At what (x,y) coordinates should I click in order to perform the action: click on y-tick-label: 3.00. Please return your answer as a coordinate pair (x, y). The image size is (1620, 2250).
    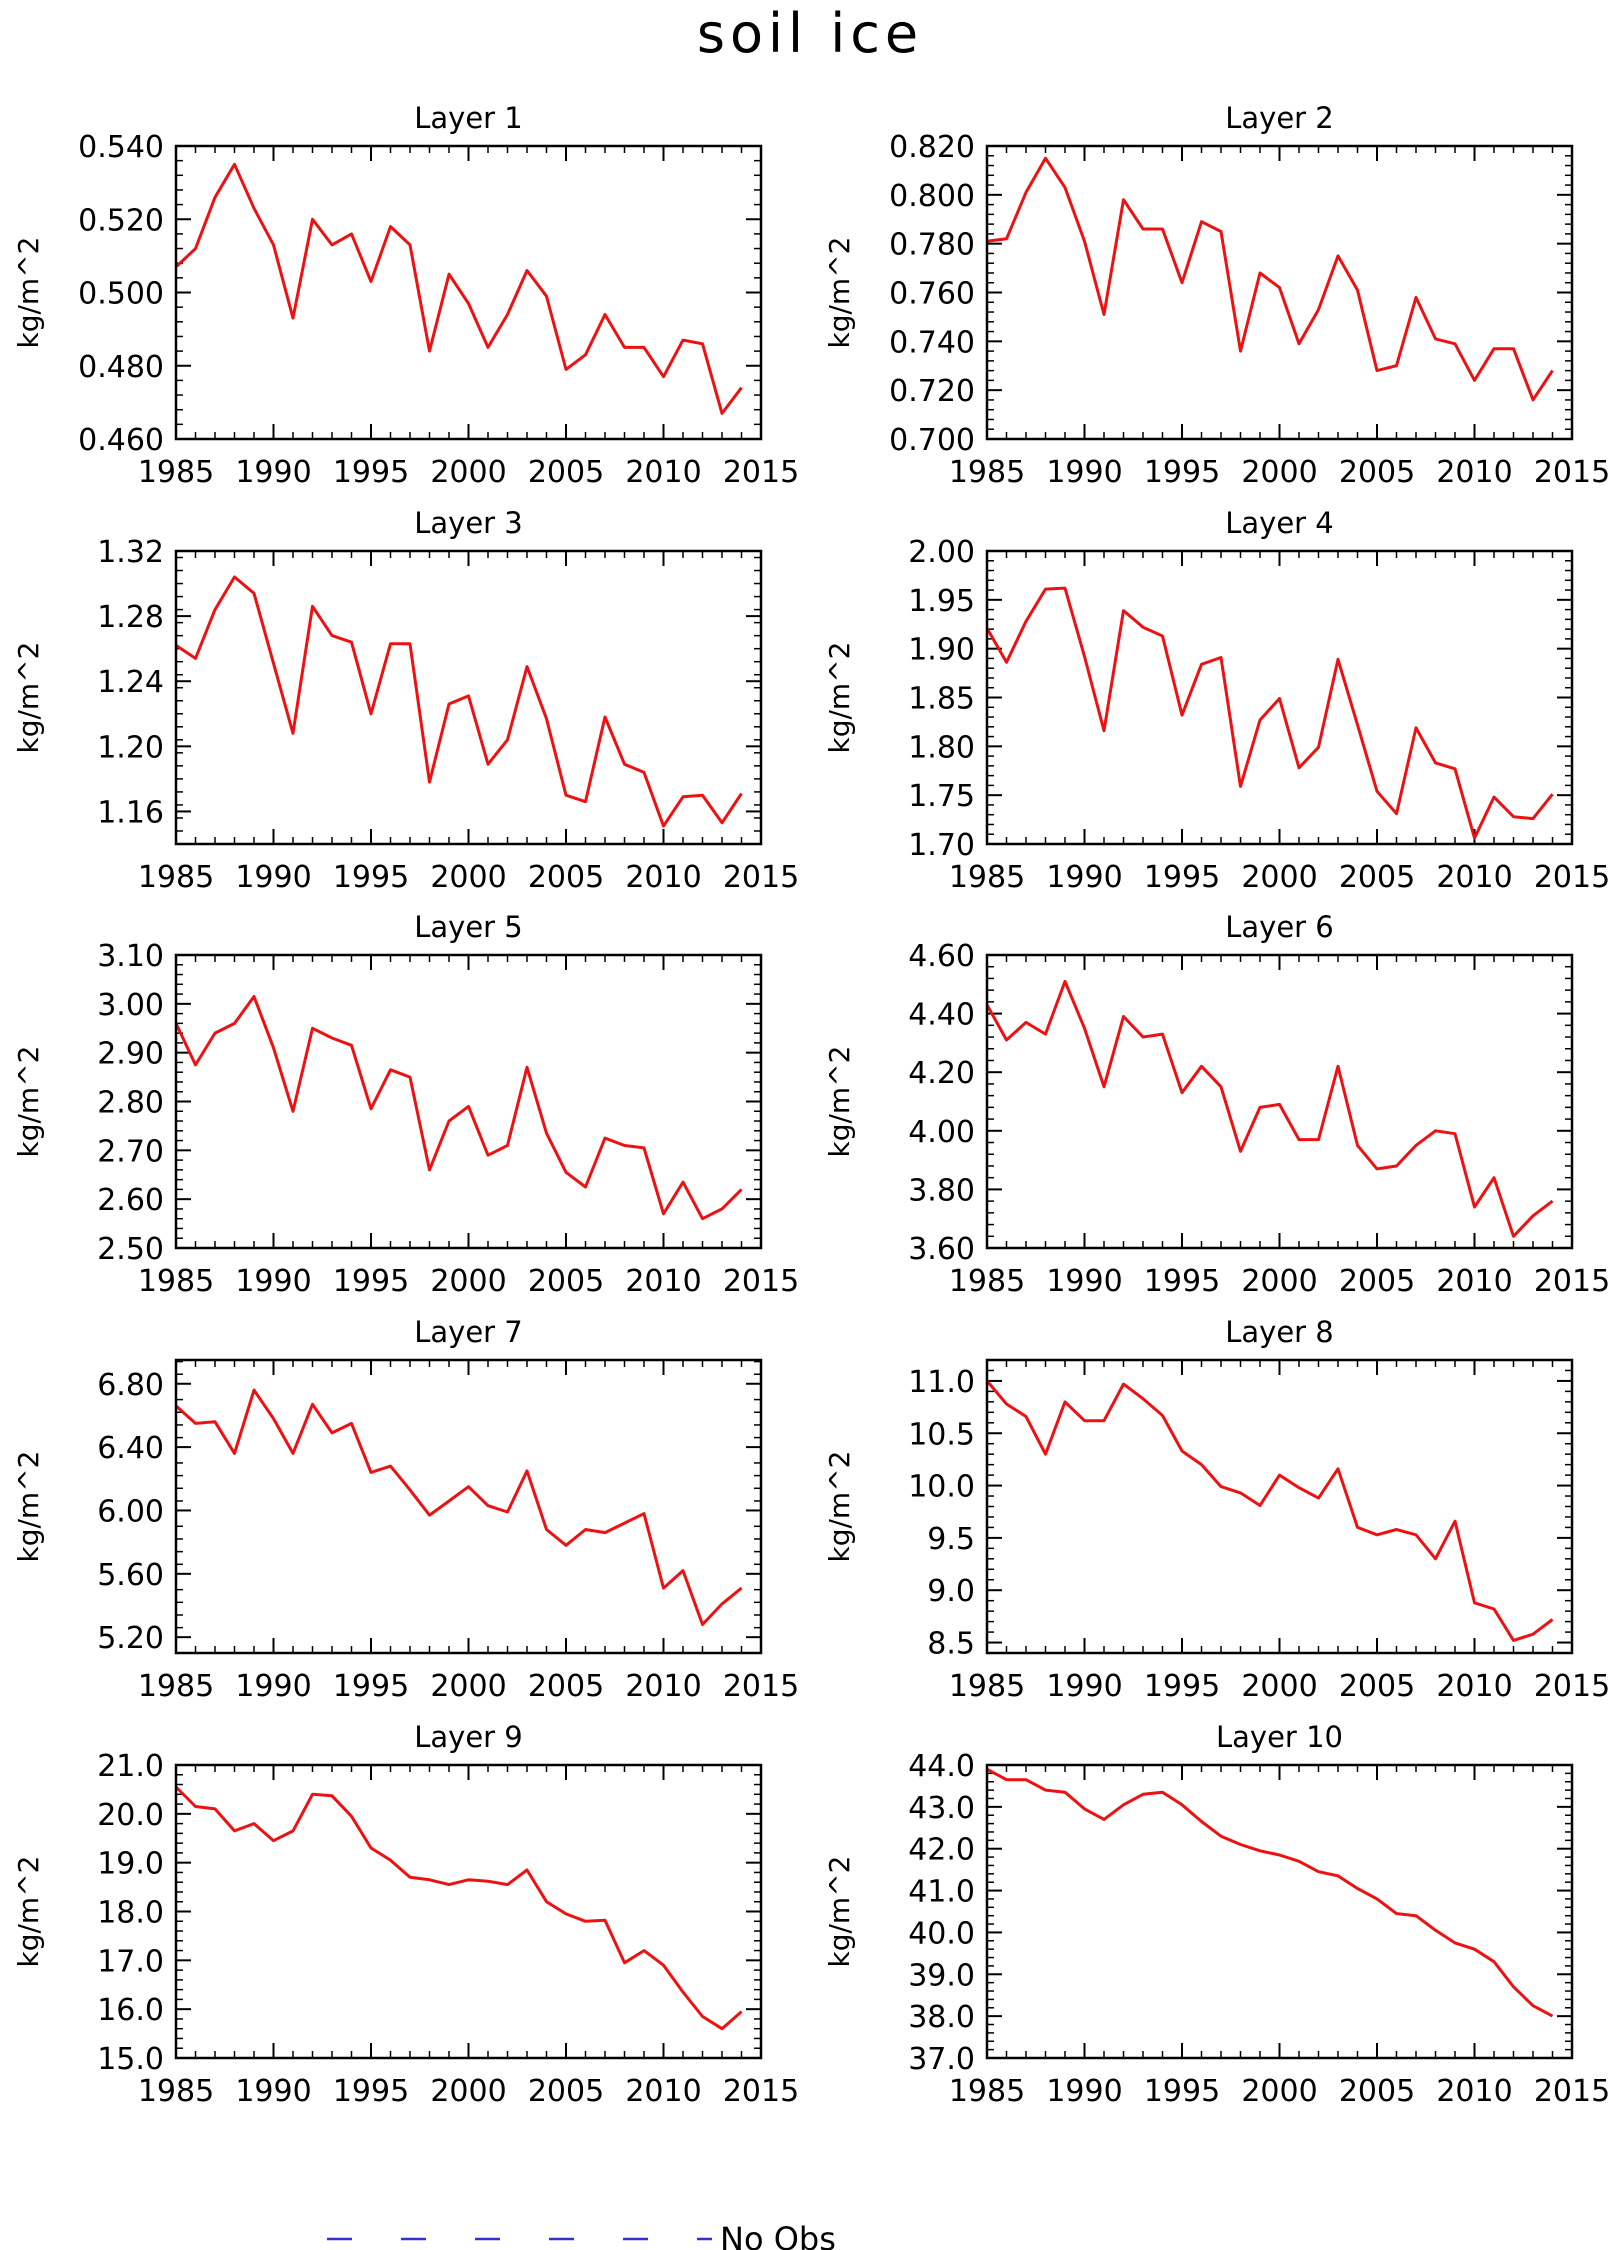
    Looking at the image, I should click on (130, 1005).